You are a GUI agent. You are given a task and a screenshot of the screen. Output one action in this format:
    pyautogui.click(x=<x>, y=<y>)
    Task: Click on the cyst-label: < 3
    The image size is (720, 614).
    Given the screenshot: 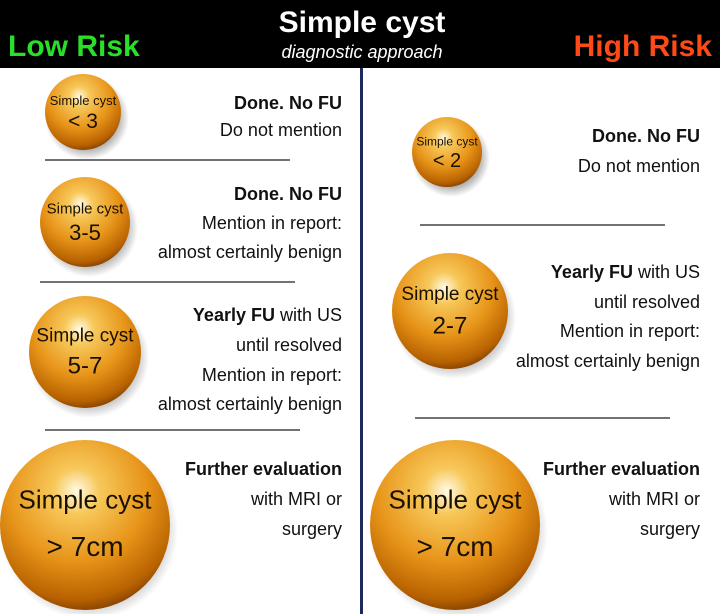 What is the action you would take?
    pyautogui.click(x=83, y=121)
    